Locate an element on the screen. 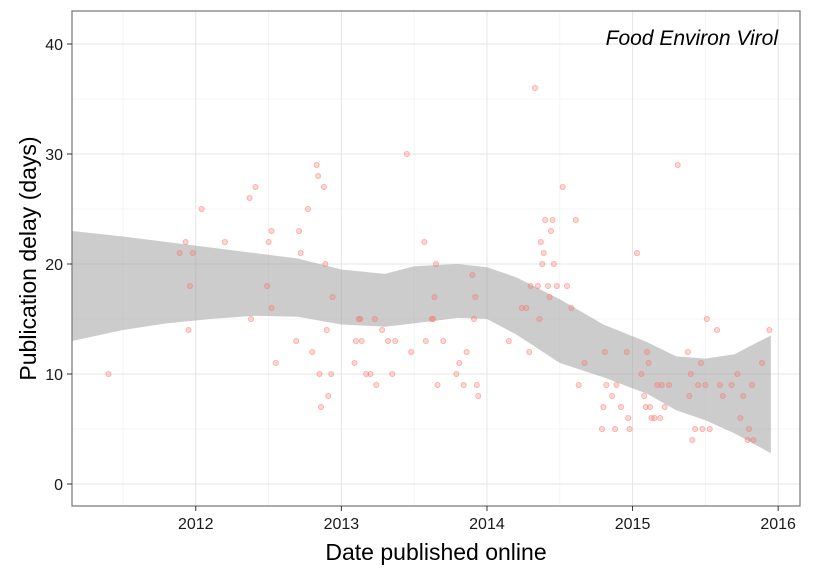  y-tick-label: 30 is located at coordinates (54, 155).